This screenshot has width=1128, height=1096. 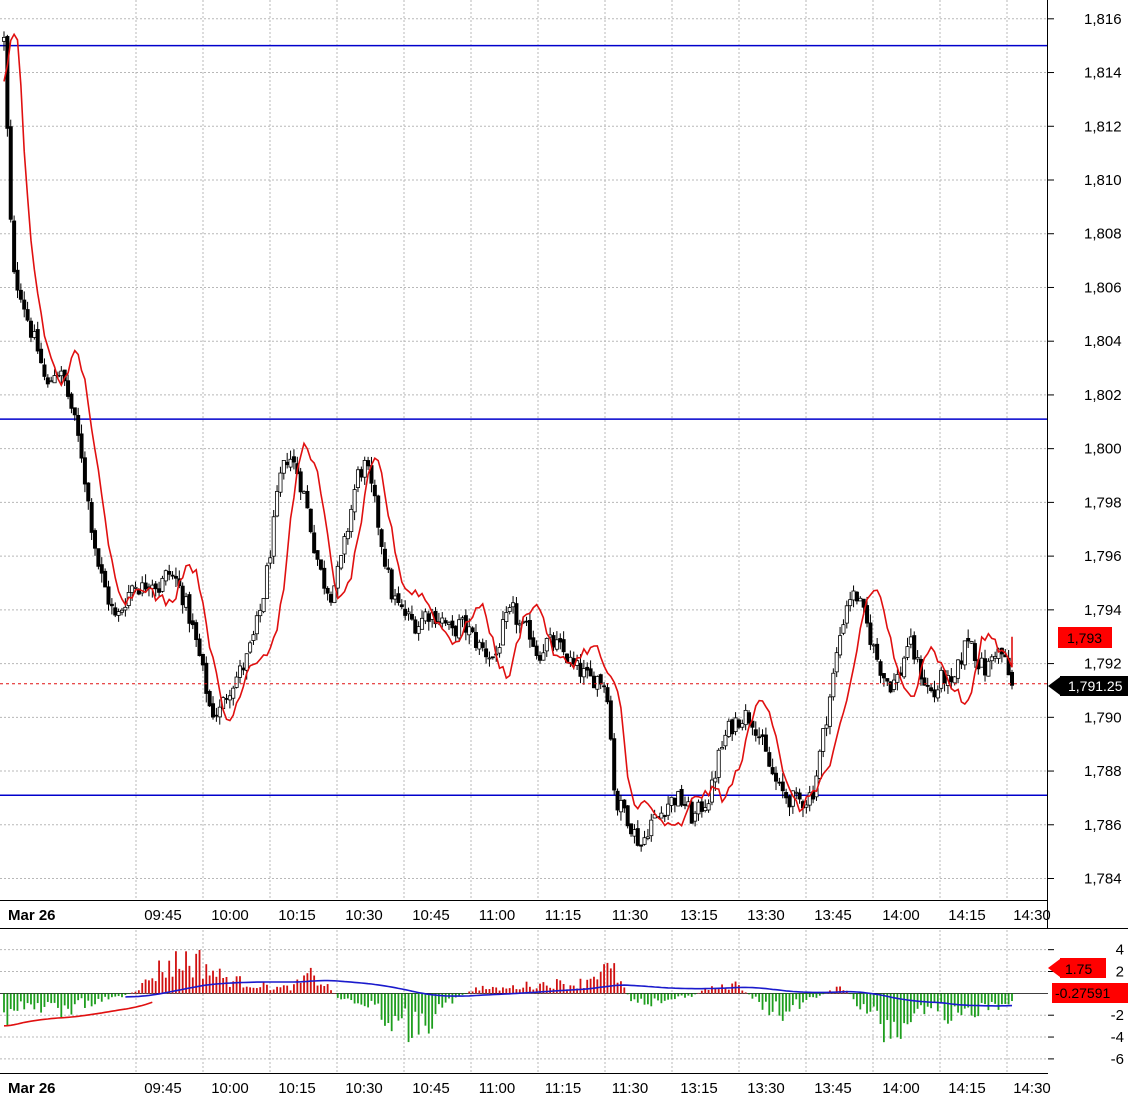 I want to click on overlay-last-label: 1,793, so click(x=1084, y=638).